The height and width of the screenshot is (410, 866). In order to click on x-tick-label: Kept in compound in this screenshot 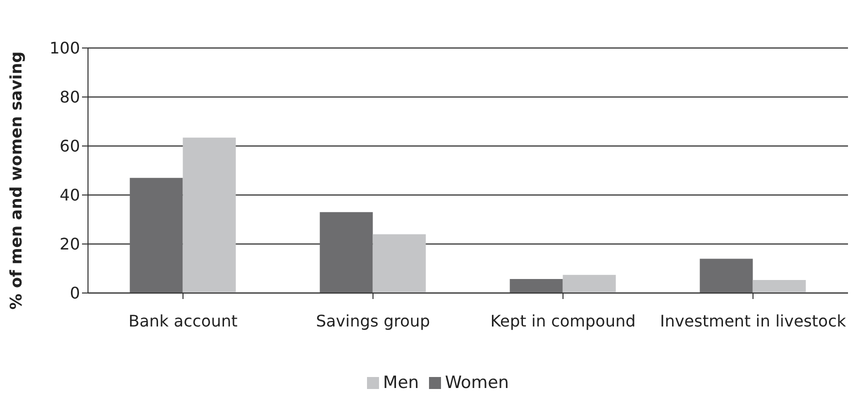, I will do `click(563, 320)`.